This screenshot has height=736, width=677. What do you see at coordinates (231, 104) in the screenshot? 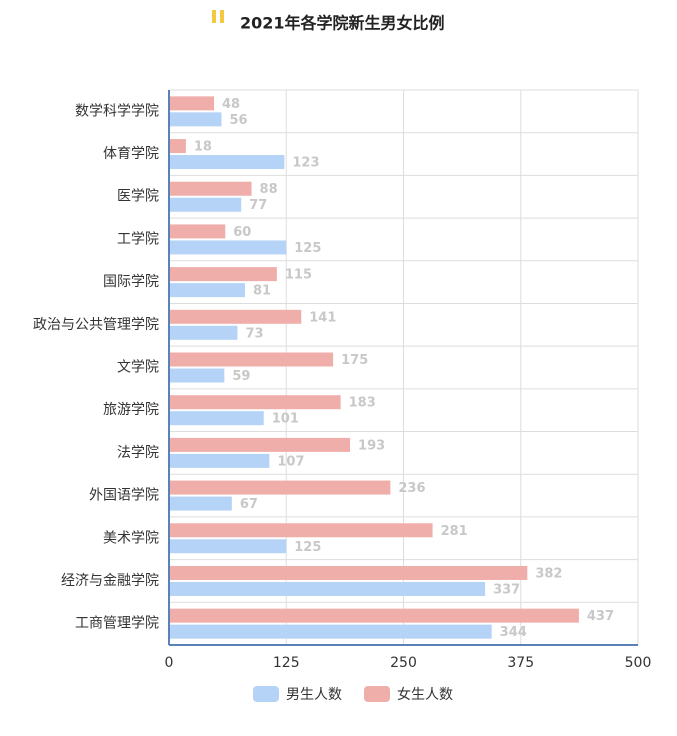
I see `value-label: 48` at bounding box center [231, 104].